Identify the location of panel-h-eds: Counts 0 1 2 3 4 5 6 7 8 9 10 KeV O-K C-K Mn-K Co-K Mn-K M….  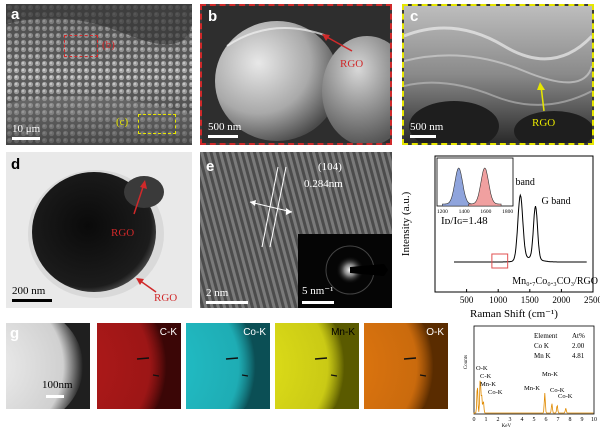
(530, 375).